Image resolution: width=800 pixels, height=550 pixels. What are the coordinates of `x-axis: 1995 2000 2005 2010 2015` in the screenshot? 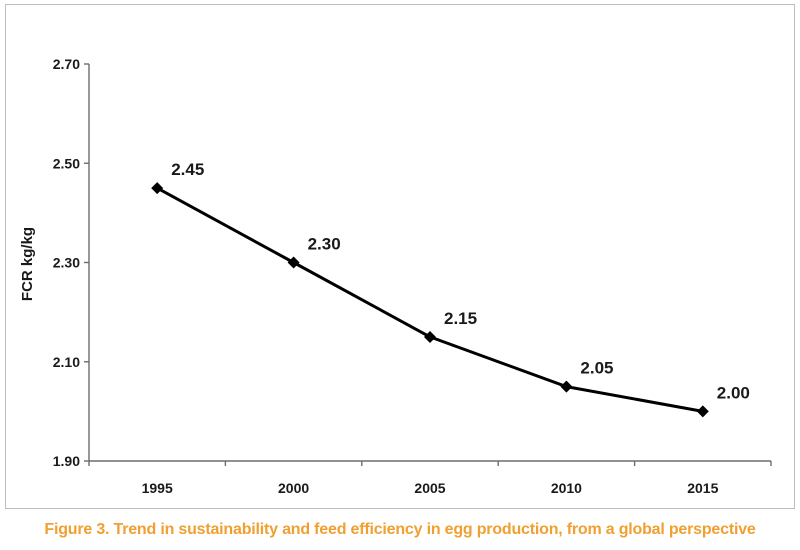 It's located at (430, 478).